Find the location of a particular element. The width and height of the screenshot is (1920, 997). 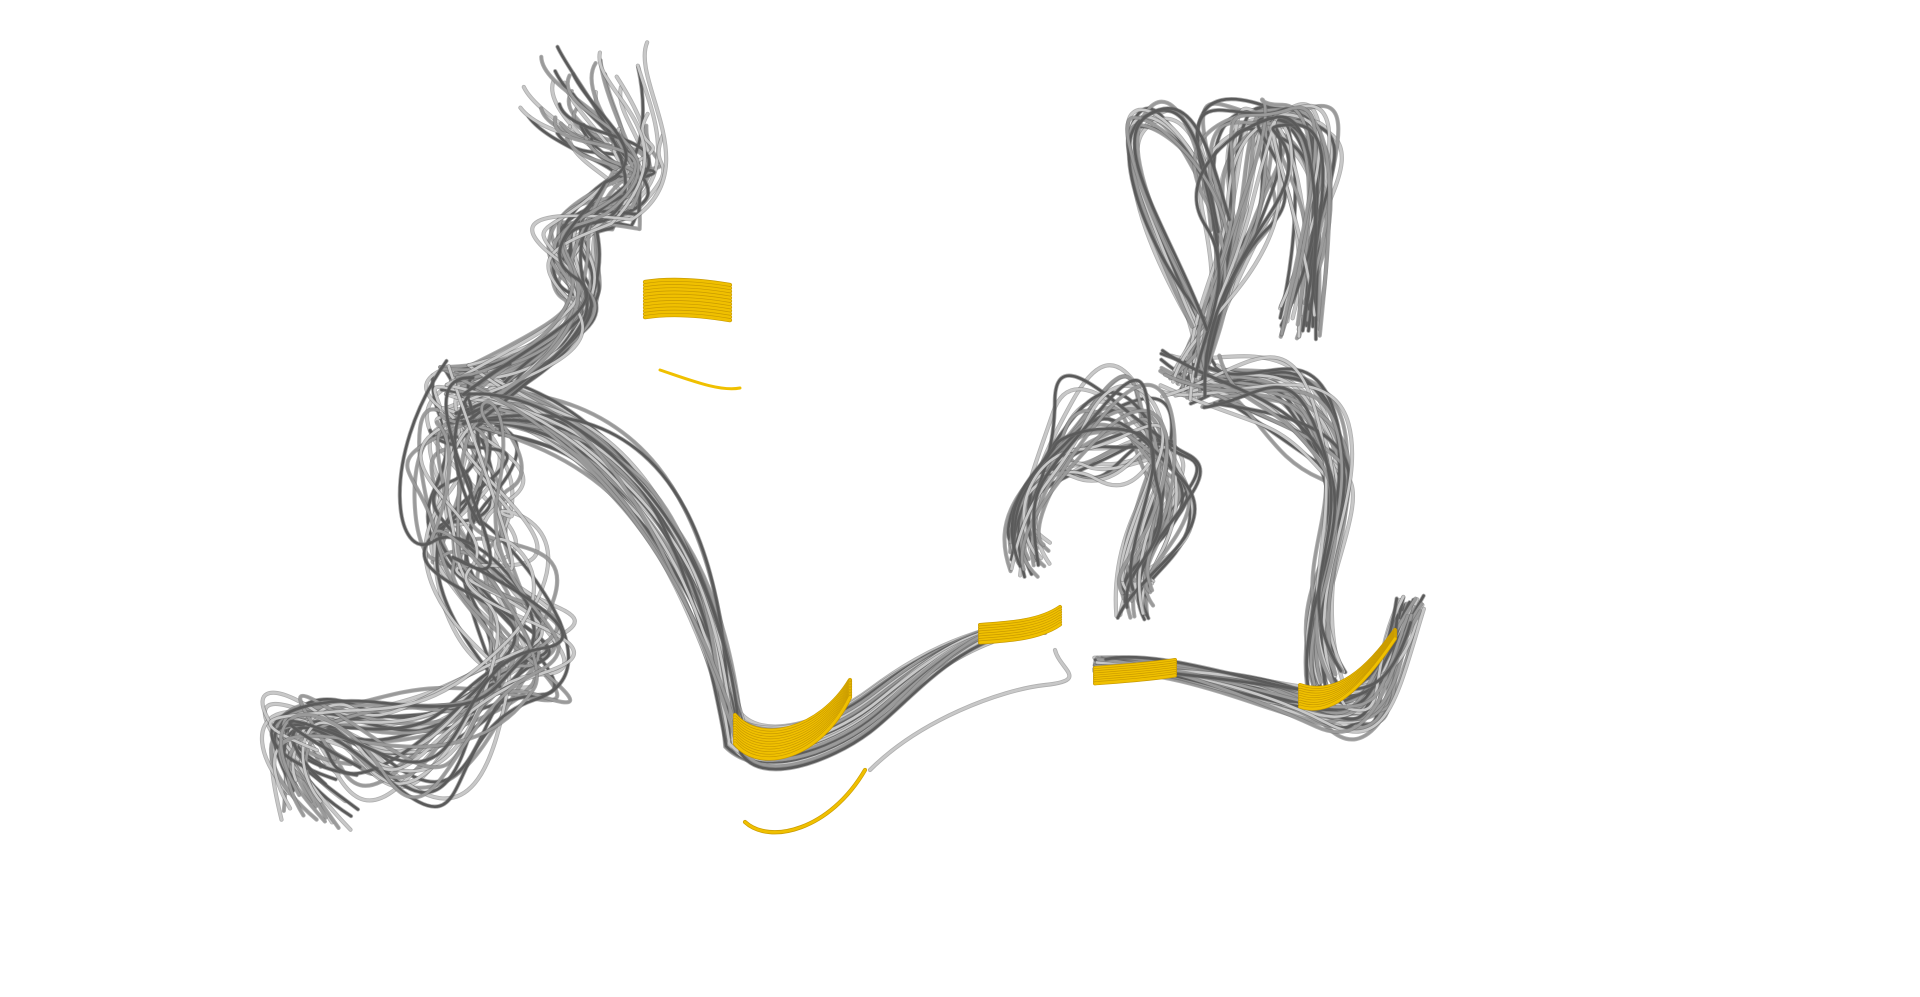

right-structure-bundle is located at coordinates (1214, 419).